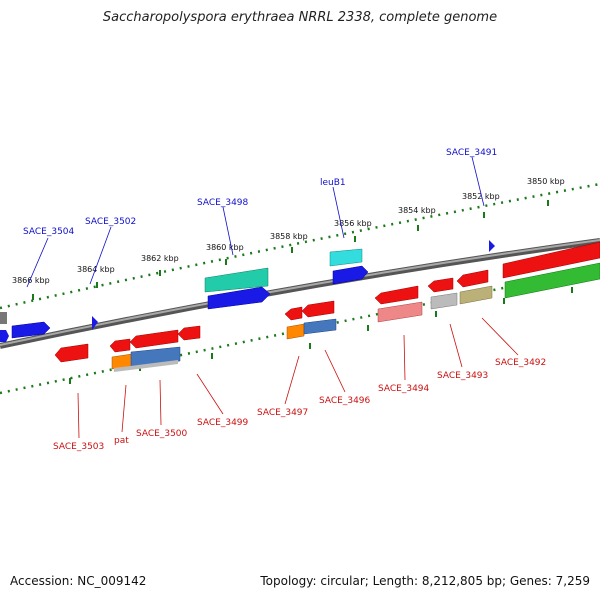 Image resolution: width=600 pixels, height=600 pixels. I want to click on scale-label-3856: 3856 kbp, so click(353, 223).